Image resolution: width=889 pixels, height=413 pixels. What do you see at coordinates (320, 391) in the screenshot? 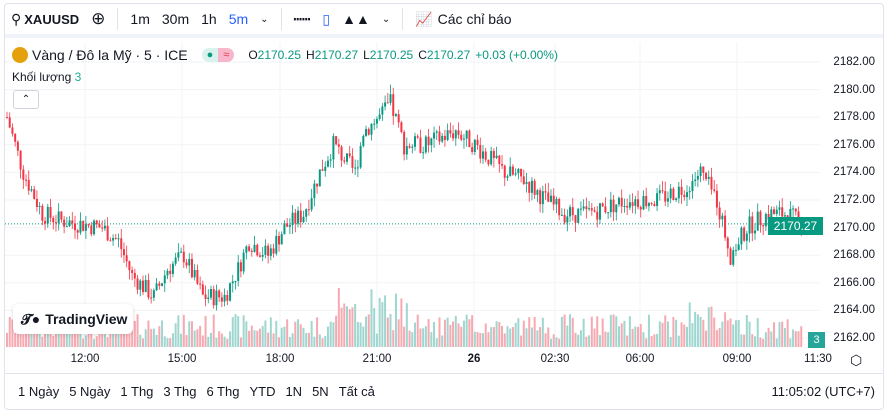
I see `range-5N: 5N` at bounding box center [320, 391].